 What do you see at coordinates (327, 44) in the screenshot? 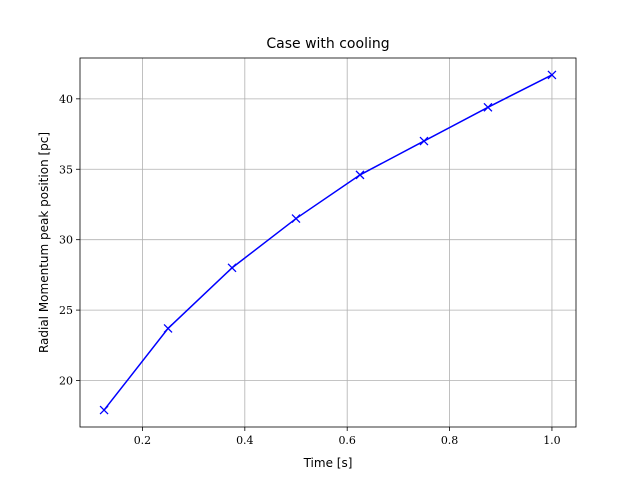
I see `chart-title: Case with cooling` at bounding box center [327, 44].